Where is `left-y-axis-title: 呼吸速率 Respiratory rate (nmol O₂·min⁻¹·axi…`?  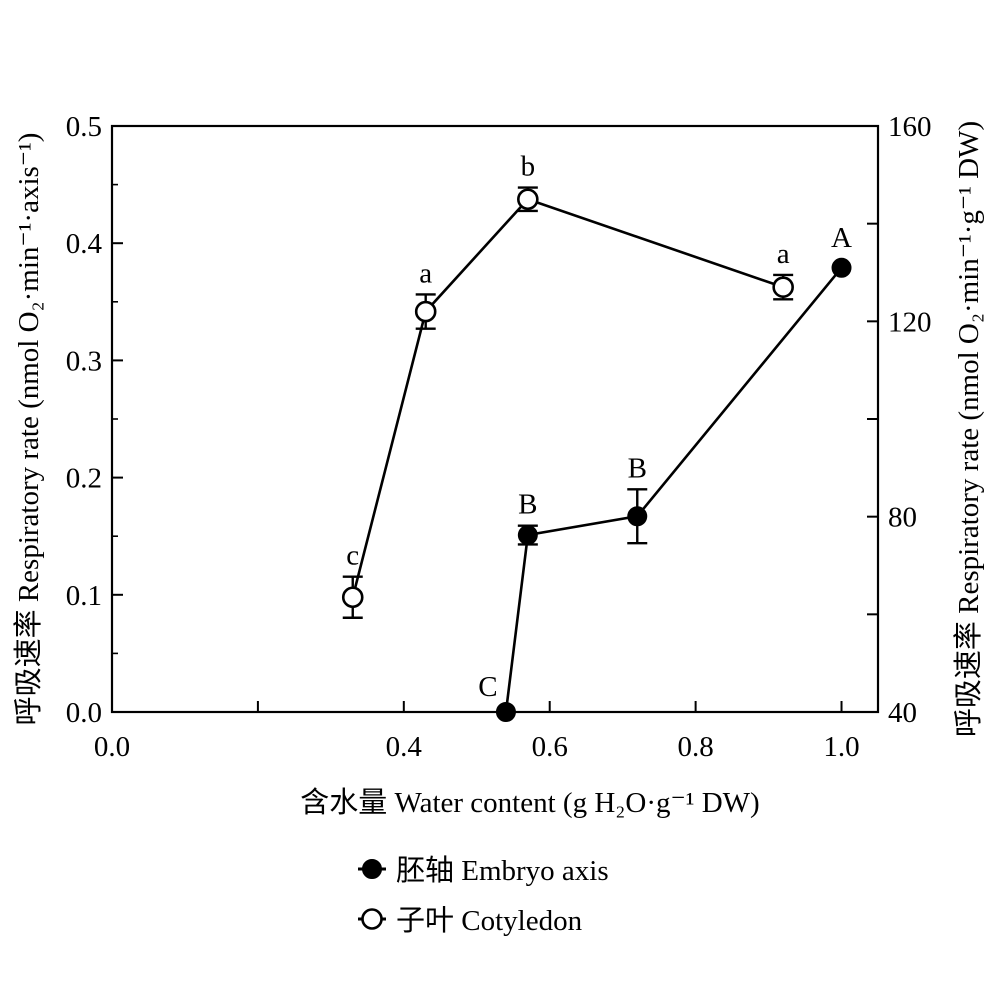 left-y-axis-title: 呼吸速率 Respiratory rate (nmol O₂·min⁻¹·axi… is located at coordinates (28, 429).